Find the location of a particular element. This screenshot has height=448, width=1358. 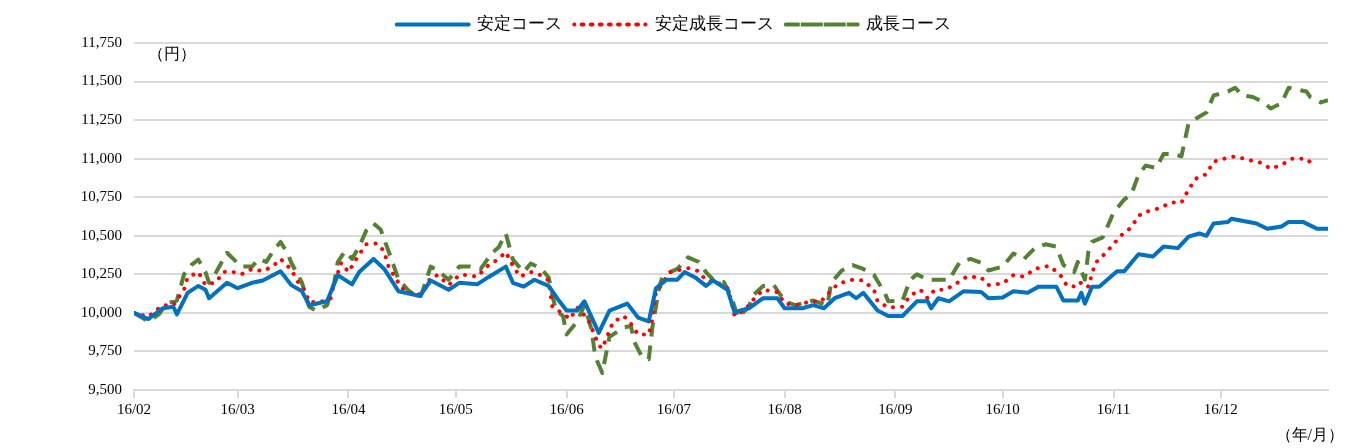

x-tick-label: 16/06 is located at coordinates (567, 408).